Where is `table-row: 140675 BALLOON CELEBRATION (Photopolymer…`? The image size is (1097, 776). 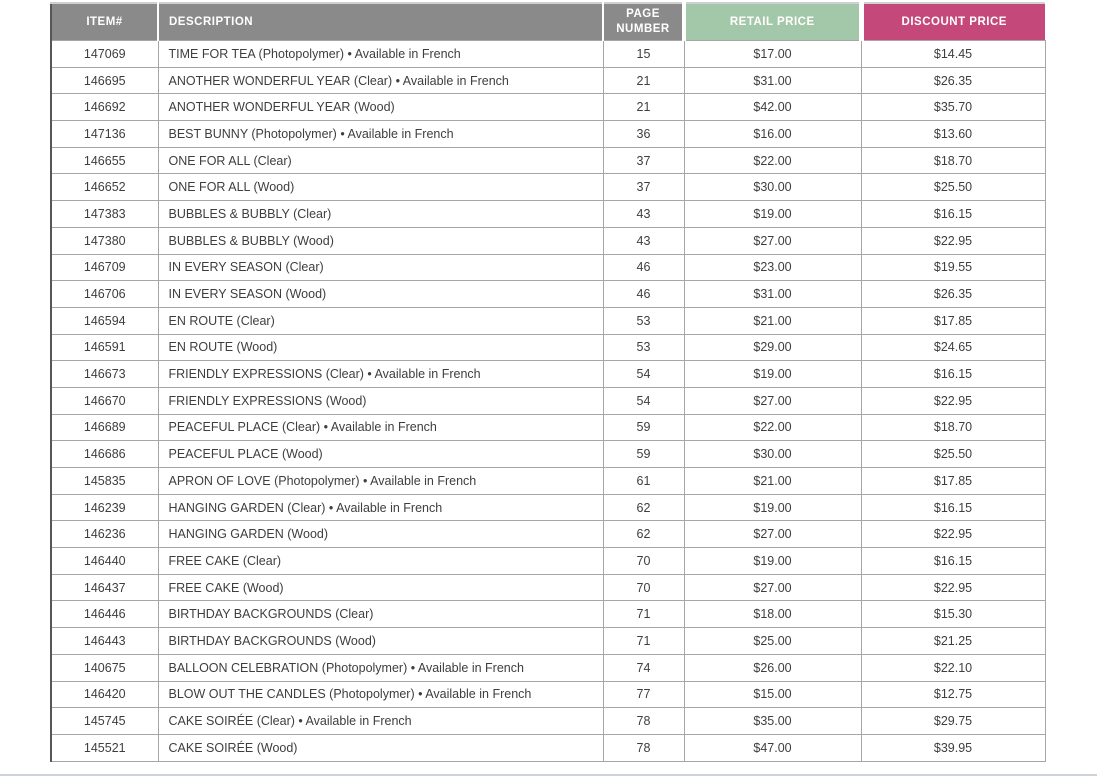 table-row: 140675 BALLOON CELEBRATION (Photopolymer… is located at coordinates (548, 667).